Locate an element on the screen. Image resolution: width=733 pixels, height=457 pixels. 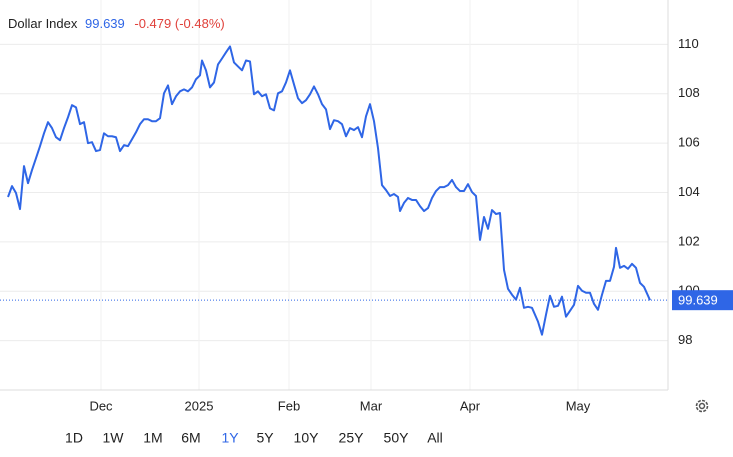
range-button: 25Y is located at coordinates (352, 438).